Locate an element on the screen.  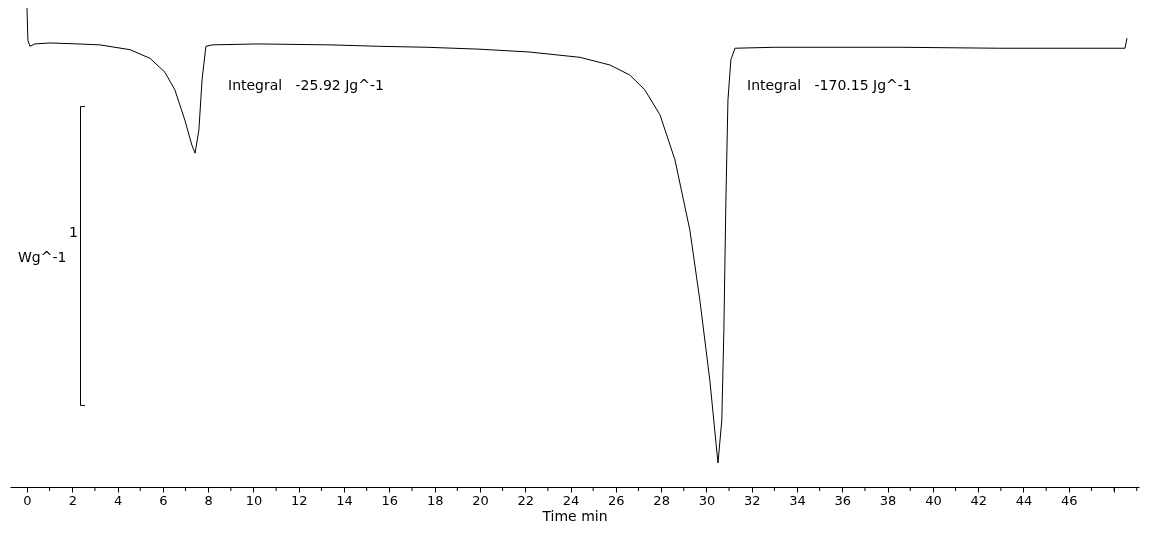
x-tick-label: 4 is located at coordinates (118, 500).